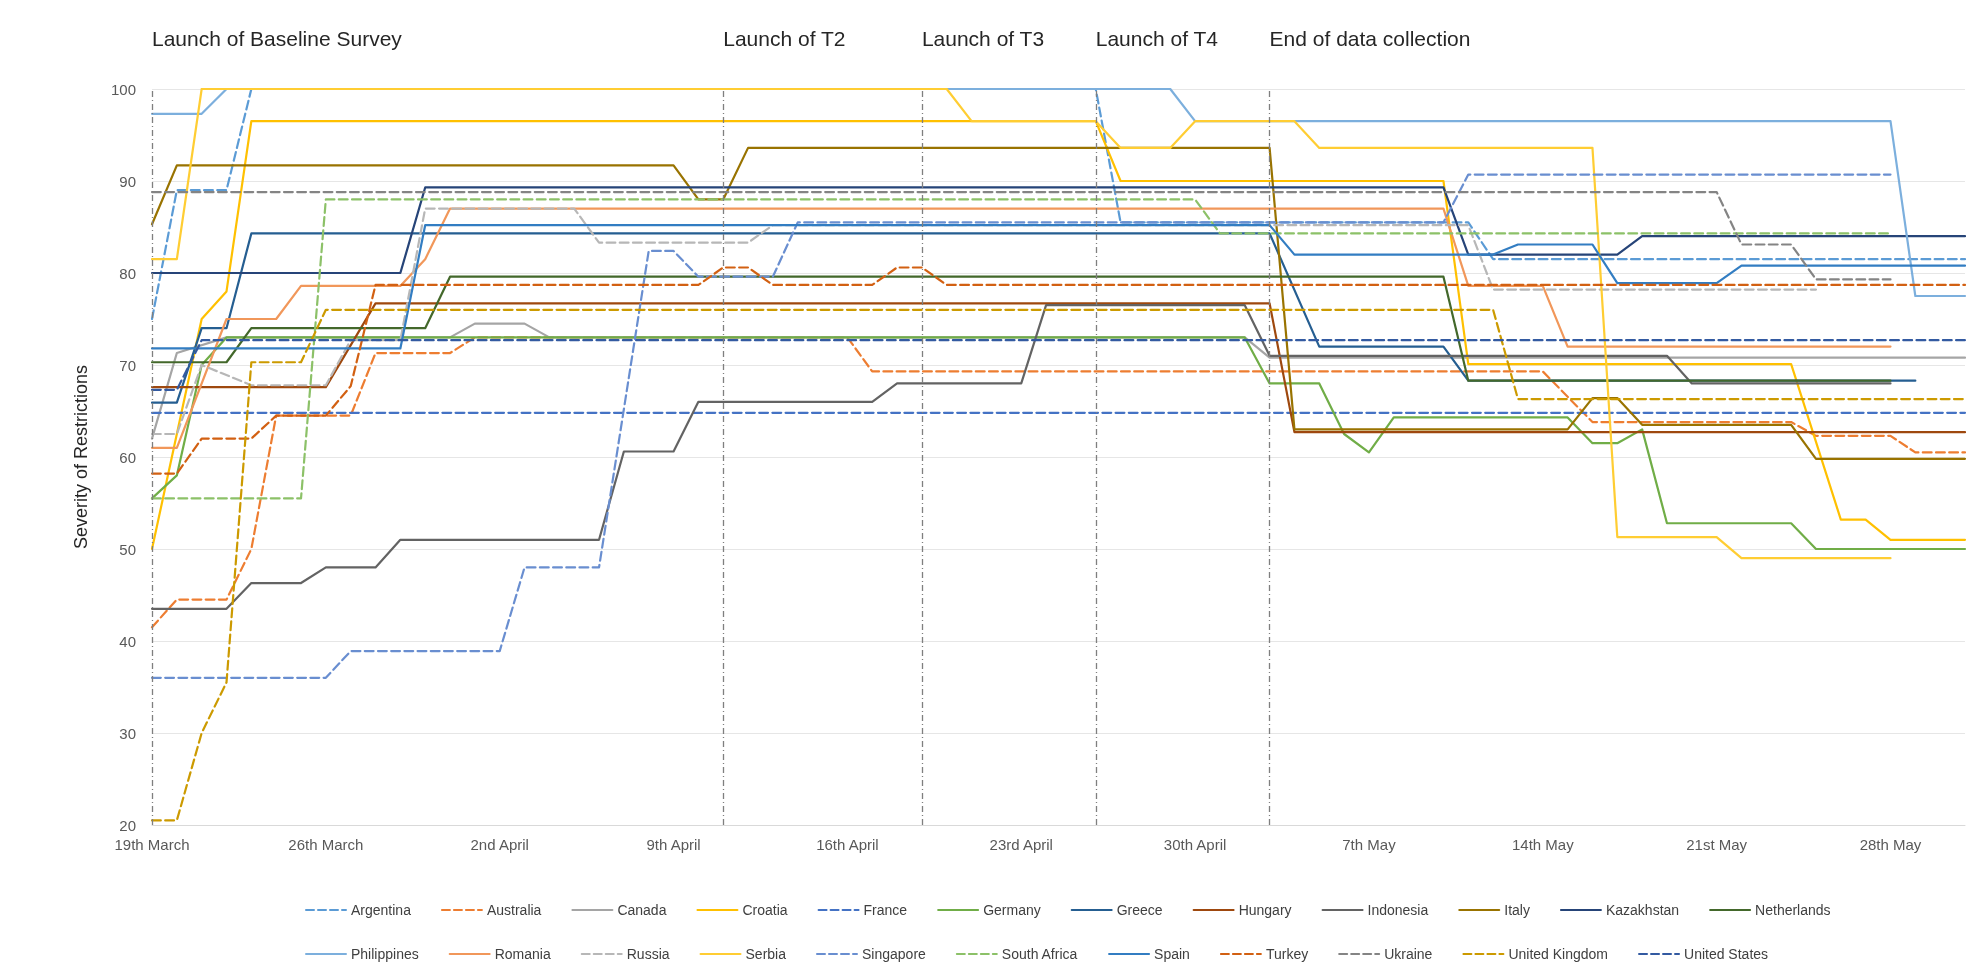  I want to click on y-tick-label: 50, so click(127, 549).